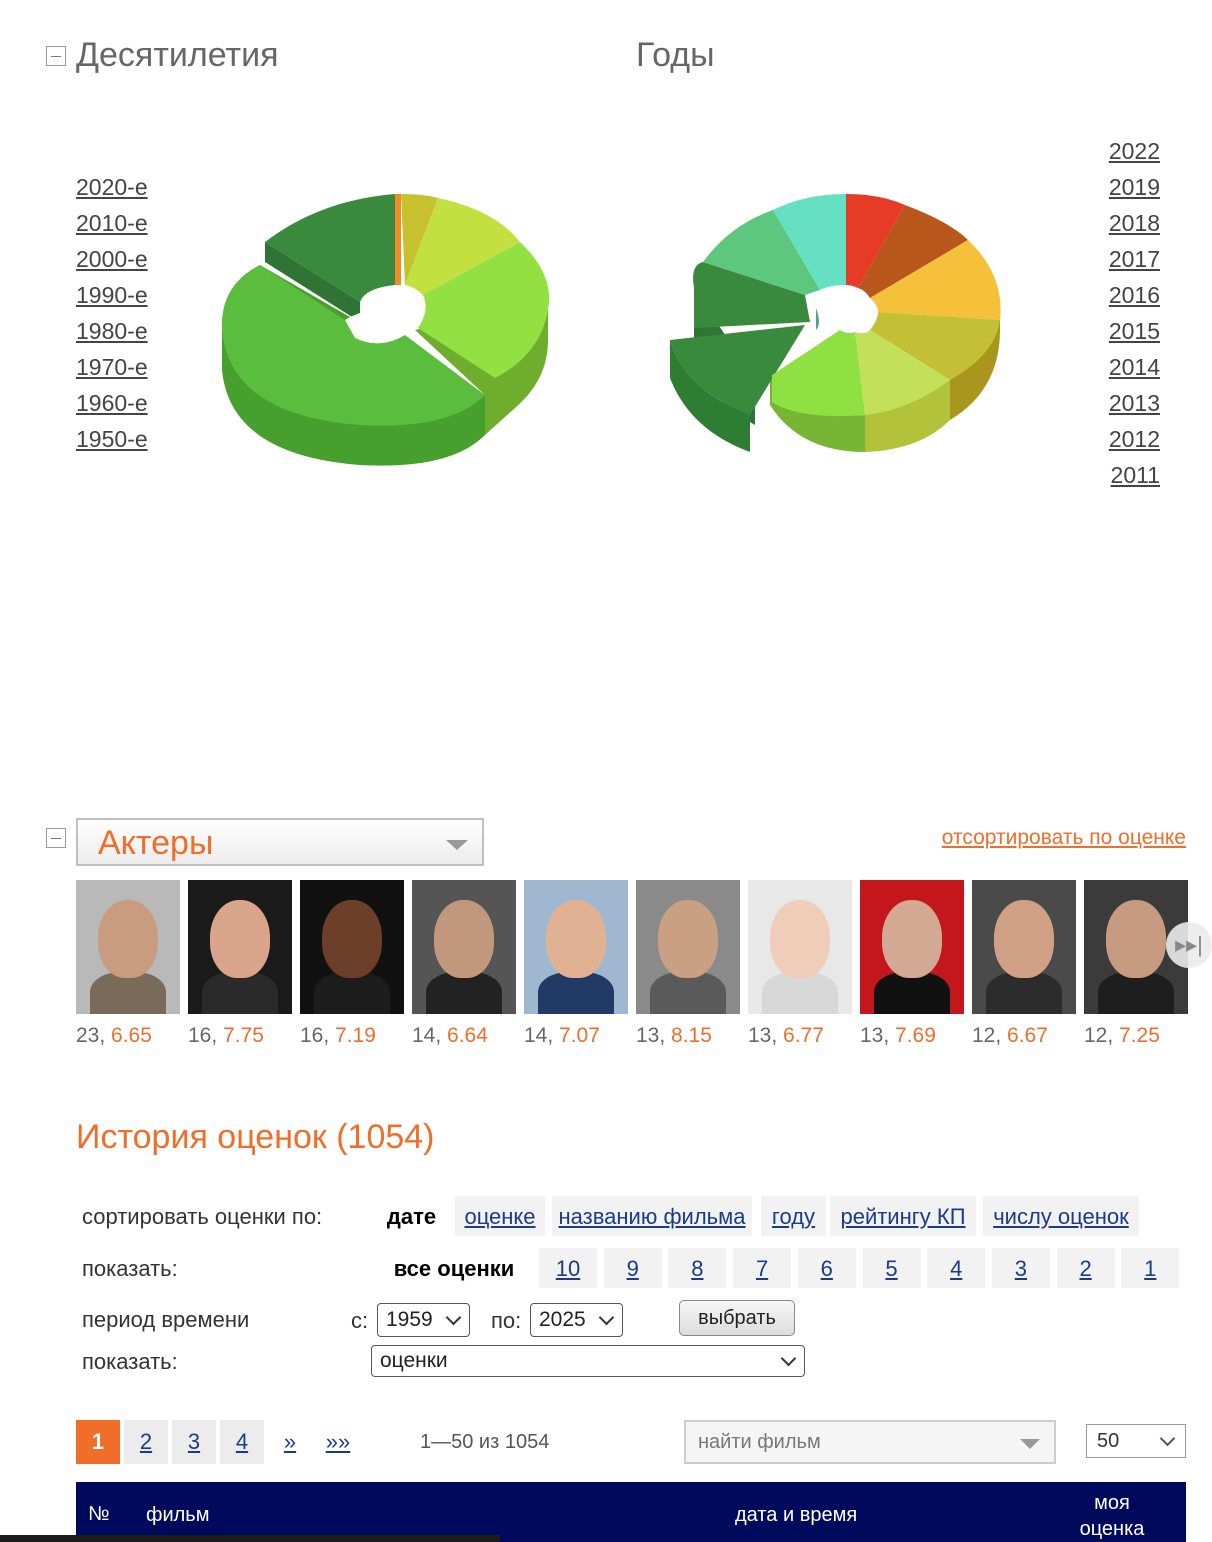 The width and height of the screenshot is (1212, 1542). Describe the element at coordinates (112, 187) in the screenshot. I see `decade-legend-item: 2020-е` at that location.